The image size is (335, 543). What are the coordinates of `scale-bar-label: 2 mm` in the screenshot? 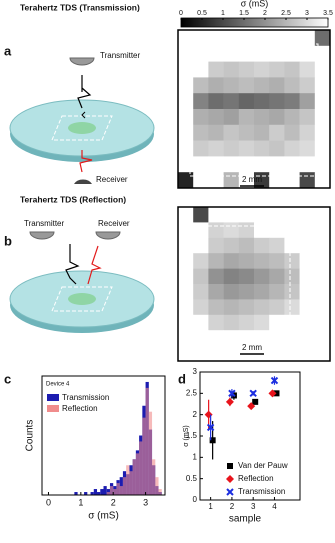 It's located at (252, 179).